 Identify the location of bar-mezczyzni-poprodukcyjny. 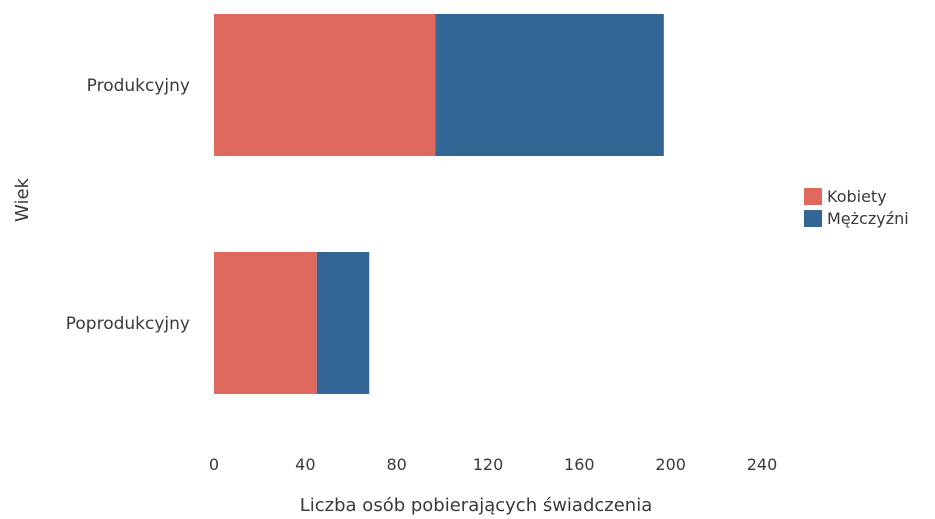
(343, 323).